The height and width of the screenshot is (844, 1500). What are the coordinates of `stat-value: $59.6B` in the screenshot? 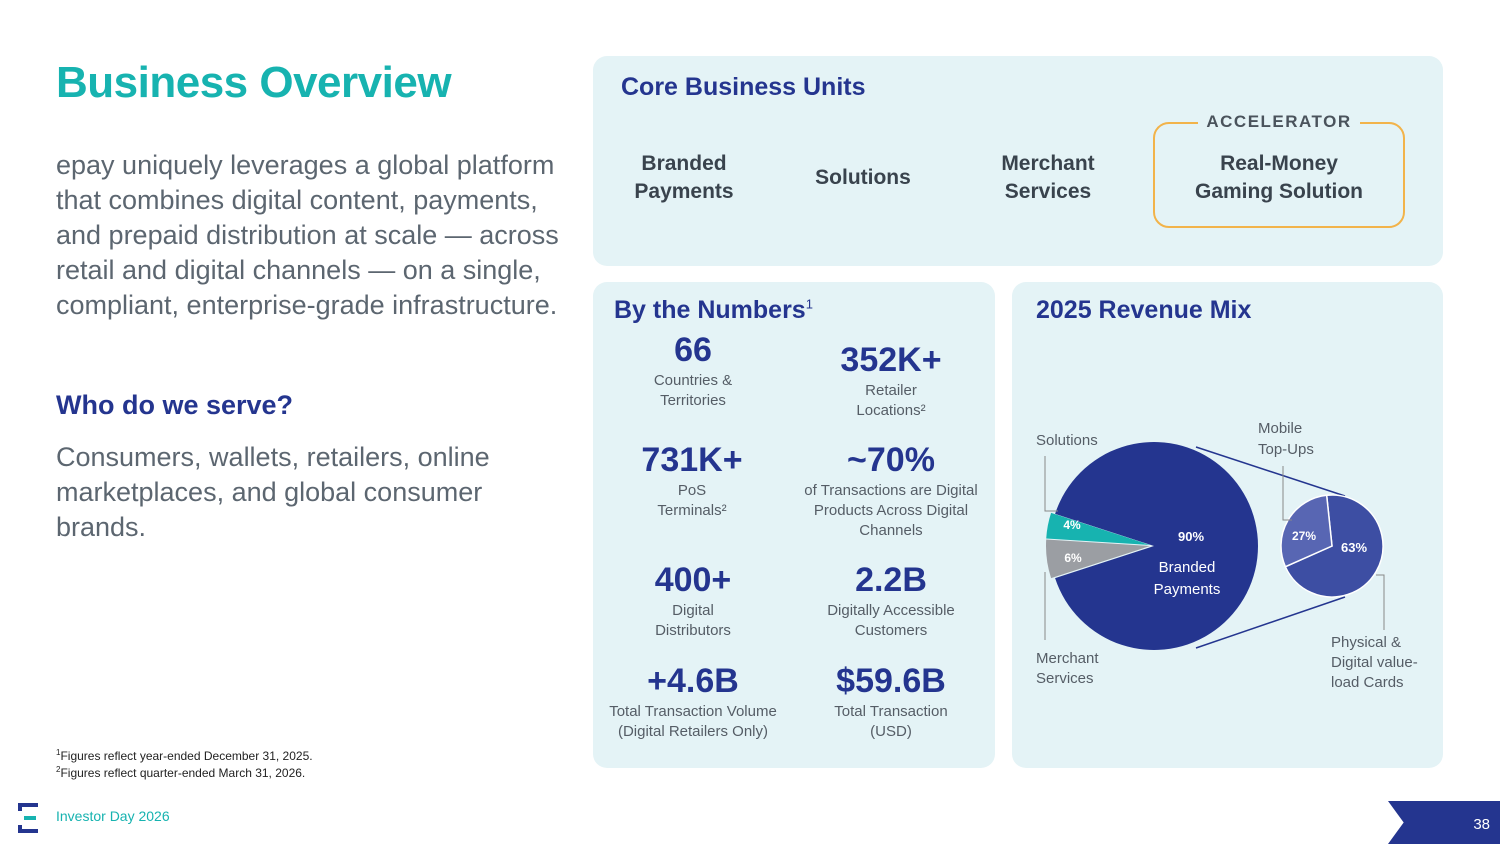 It's located at (891, 681).